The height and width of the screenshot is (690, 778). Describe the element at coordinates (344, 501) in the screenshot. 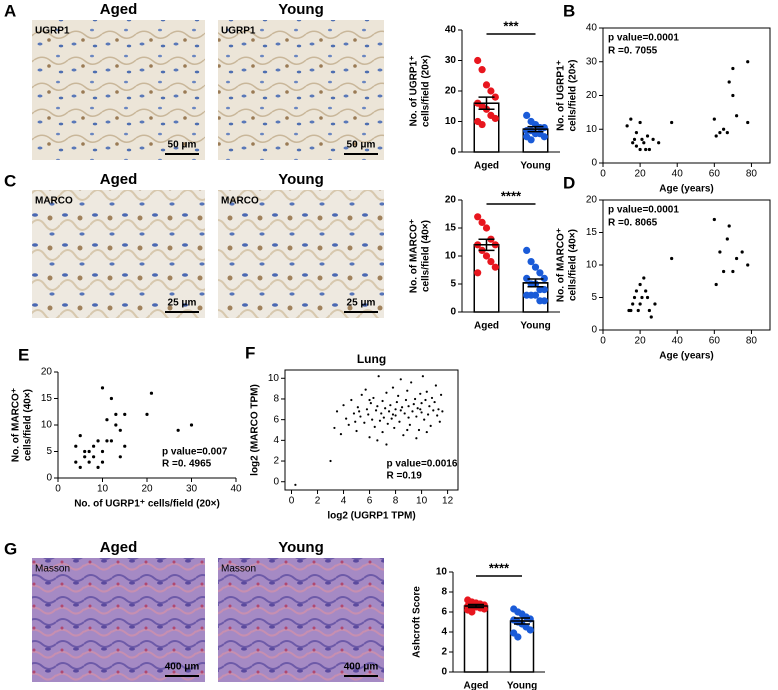

I see `x-tick-label: 4` at that location.